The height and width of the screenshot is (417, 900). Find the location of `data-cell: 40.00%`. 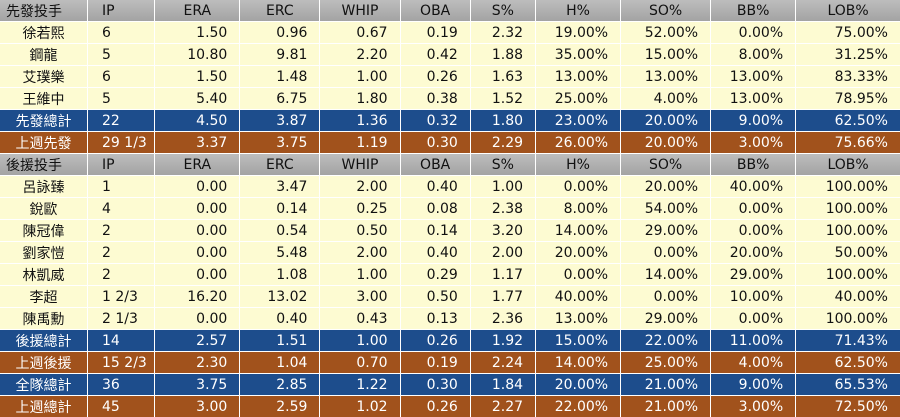

data-cell: 40.00% is located at coordinates (848, 296).